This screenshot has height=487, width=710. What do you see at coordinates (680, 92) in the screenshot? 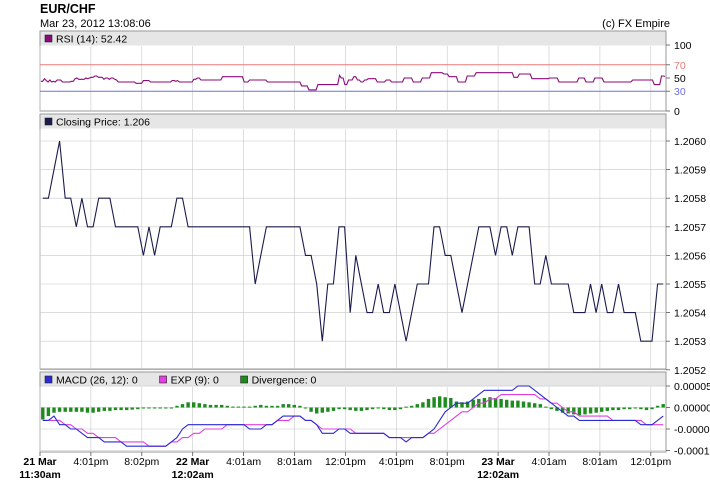
I see `rsi-tick-label: 30` at bounding box center [680, 92].